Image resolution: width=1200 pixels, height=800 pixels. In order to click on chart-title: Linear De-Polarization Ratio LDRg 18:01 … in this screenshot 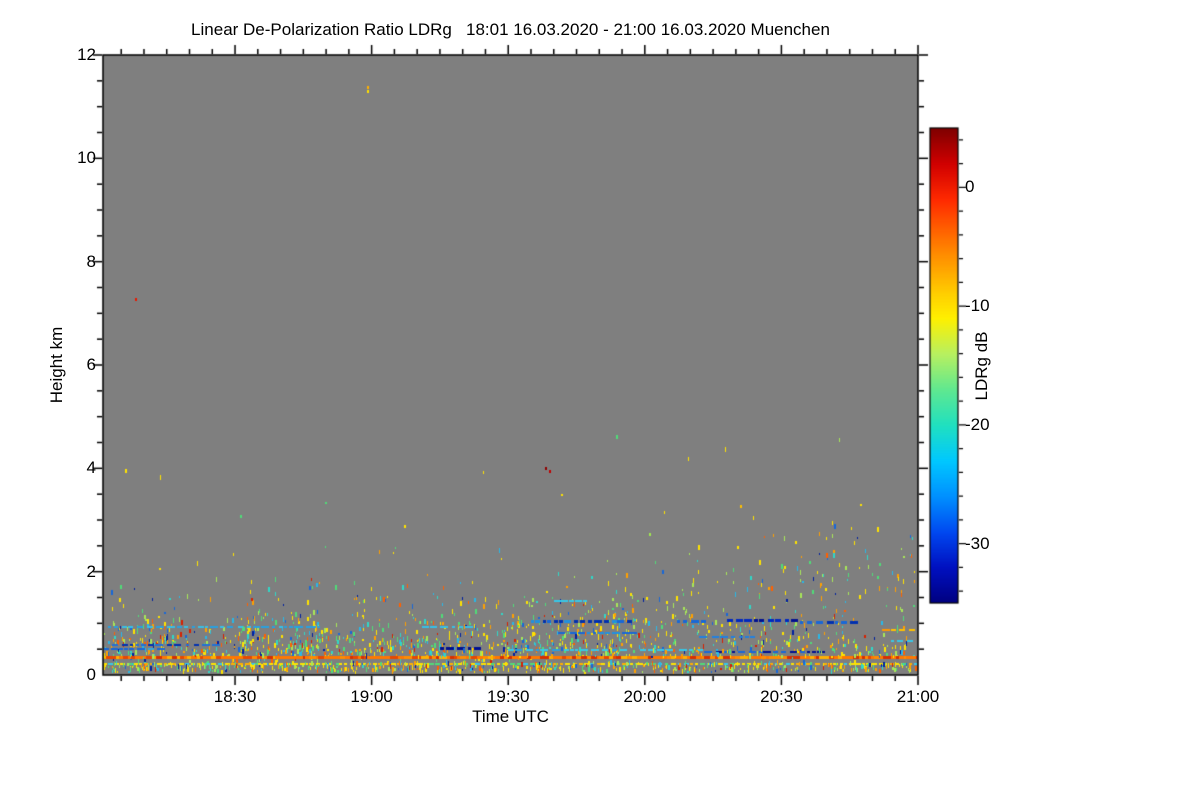, I will do `click(510, 29)`.